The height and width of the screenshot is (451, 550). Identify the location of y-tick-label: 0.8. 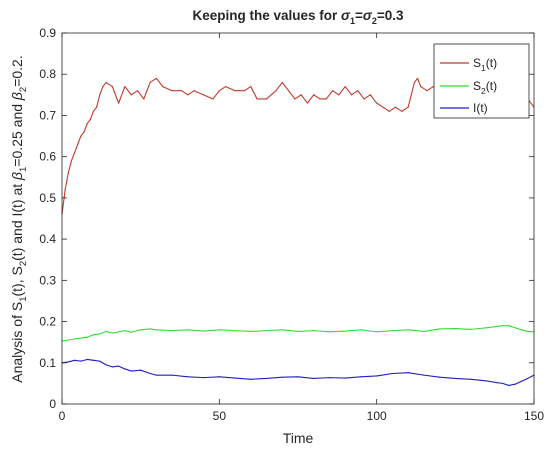
(47, 74).